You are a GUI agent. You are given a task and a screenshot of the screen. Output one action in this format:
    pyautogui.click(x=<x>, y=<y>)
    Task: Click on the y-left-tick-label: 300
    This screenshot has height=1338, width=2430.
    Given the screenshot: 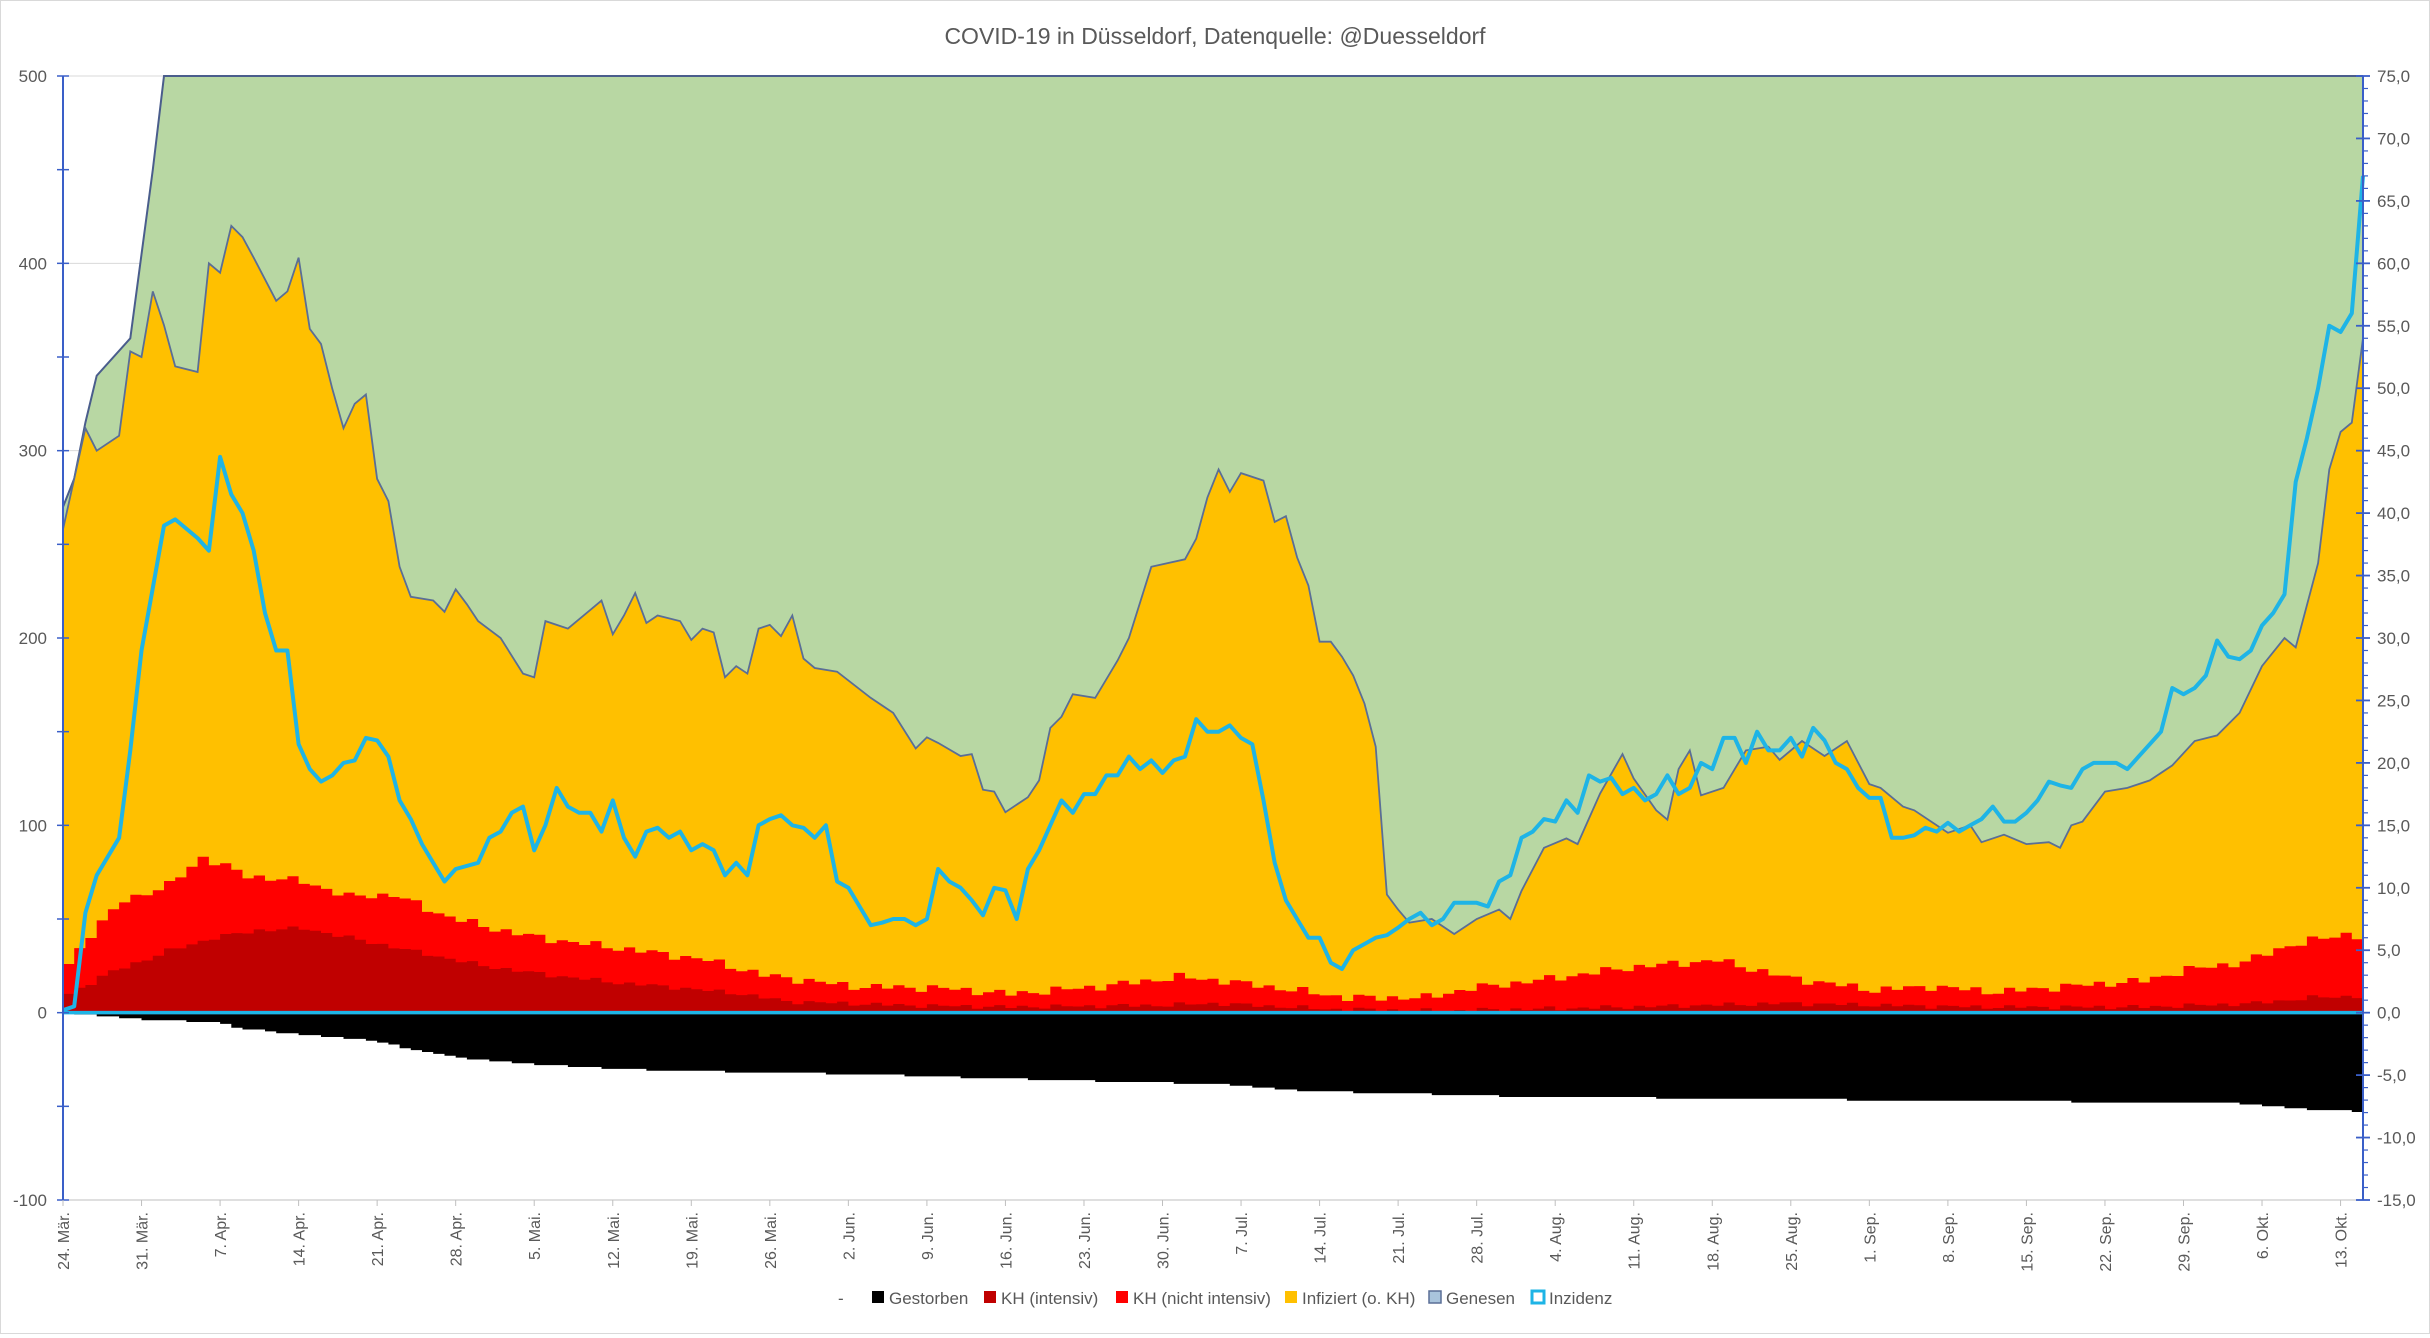 What is the action you would take?
    pyautogui.click(x=33, y=451)
    